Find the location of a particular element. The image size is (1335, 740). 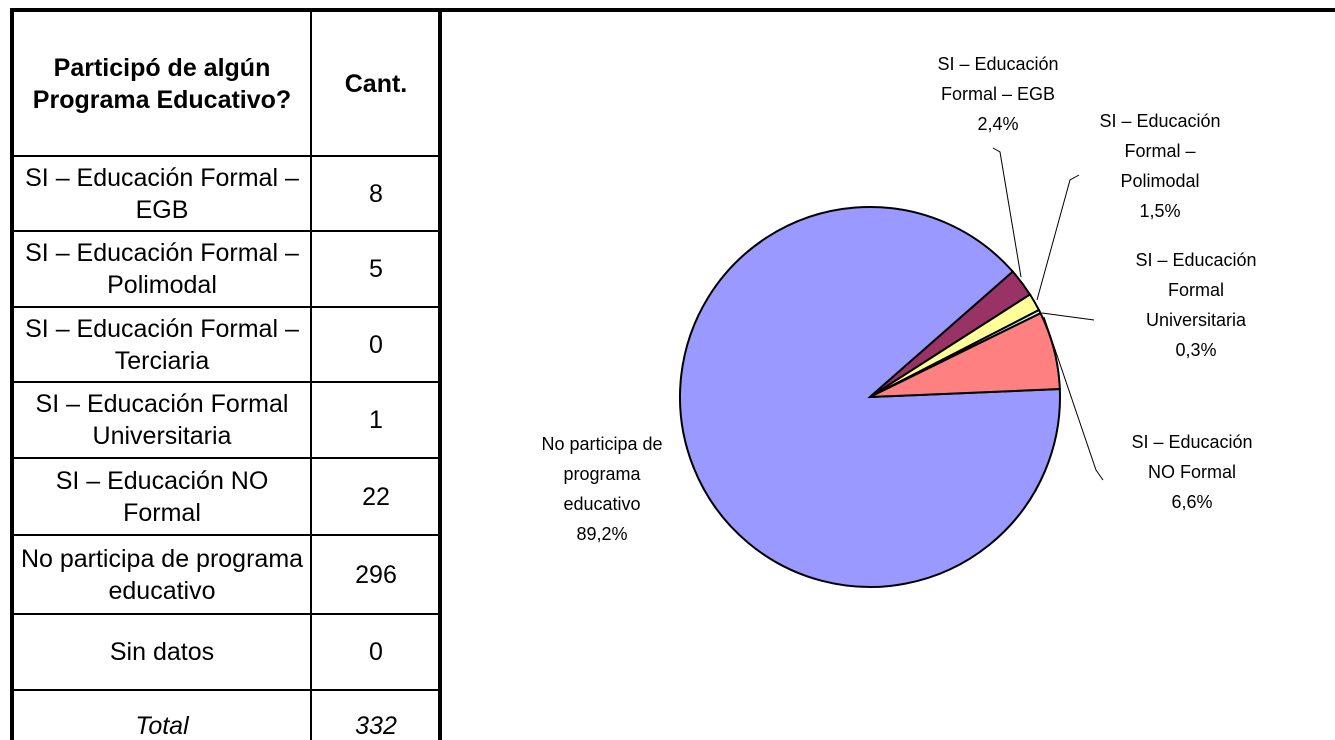

table-row: SI – Educación NO Formal 22 is located at coordinates (227, 496).